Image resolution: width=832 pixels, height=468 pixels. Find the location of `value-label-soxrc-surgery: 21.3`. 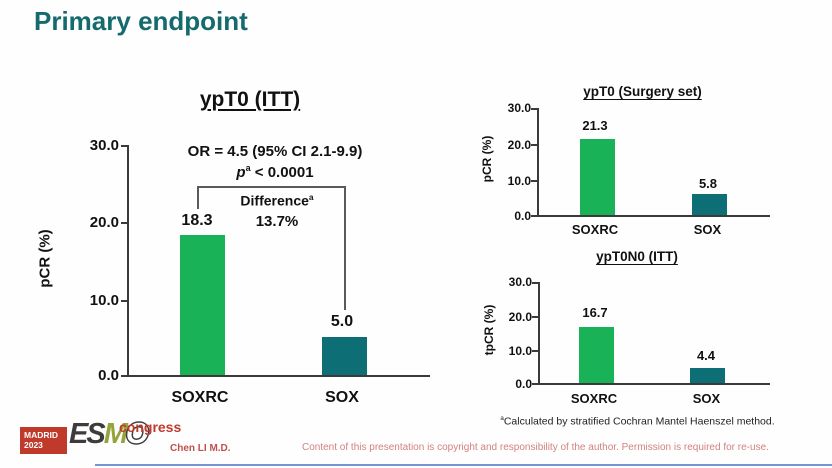

value-label-soxrc-surgery: 21.3 is located at coordinates (595, 125).